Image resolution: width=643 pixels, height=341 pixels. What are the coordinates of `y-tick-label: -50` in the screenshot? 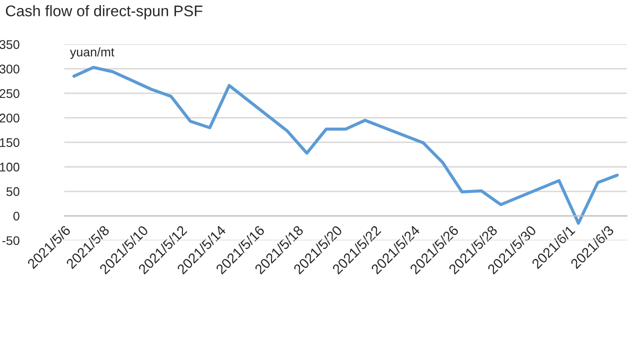 It's located at (11, 241).